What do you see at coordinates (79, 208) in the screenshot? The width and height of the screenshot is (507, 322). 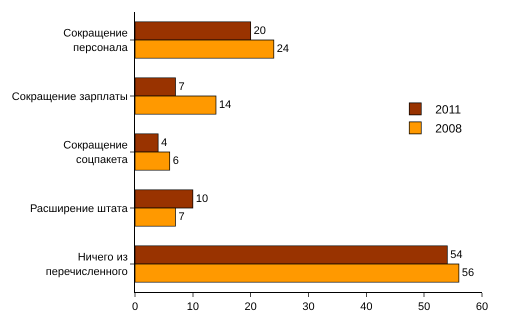 I see `y-tick-label: Расширение штата` at bounding box center [79, 208].